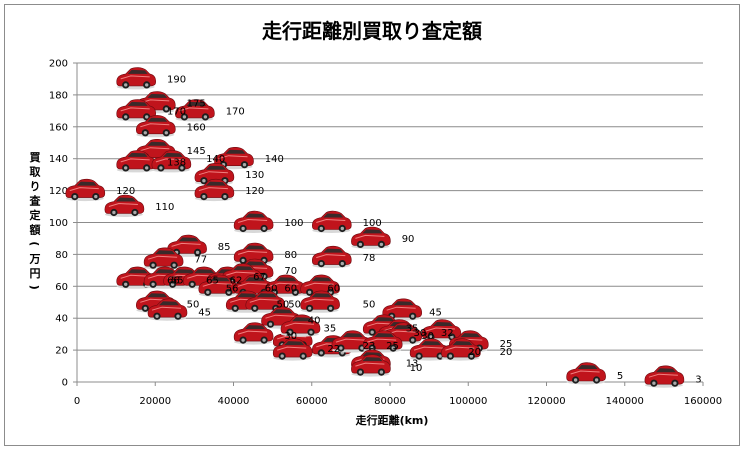 This screenshot has height=449, width=744. I want to click on data-label: 65, so click(212, 280).